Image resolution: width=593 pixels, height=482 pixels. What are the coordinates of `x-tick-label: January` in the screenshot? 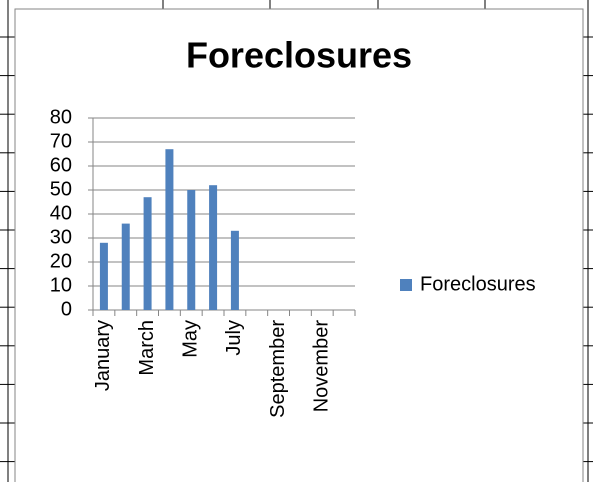 It's located at (103, 355).